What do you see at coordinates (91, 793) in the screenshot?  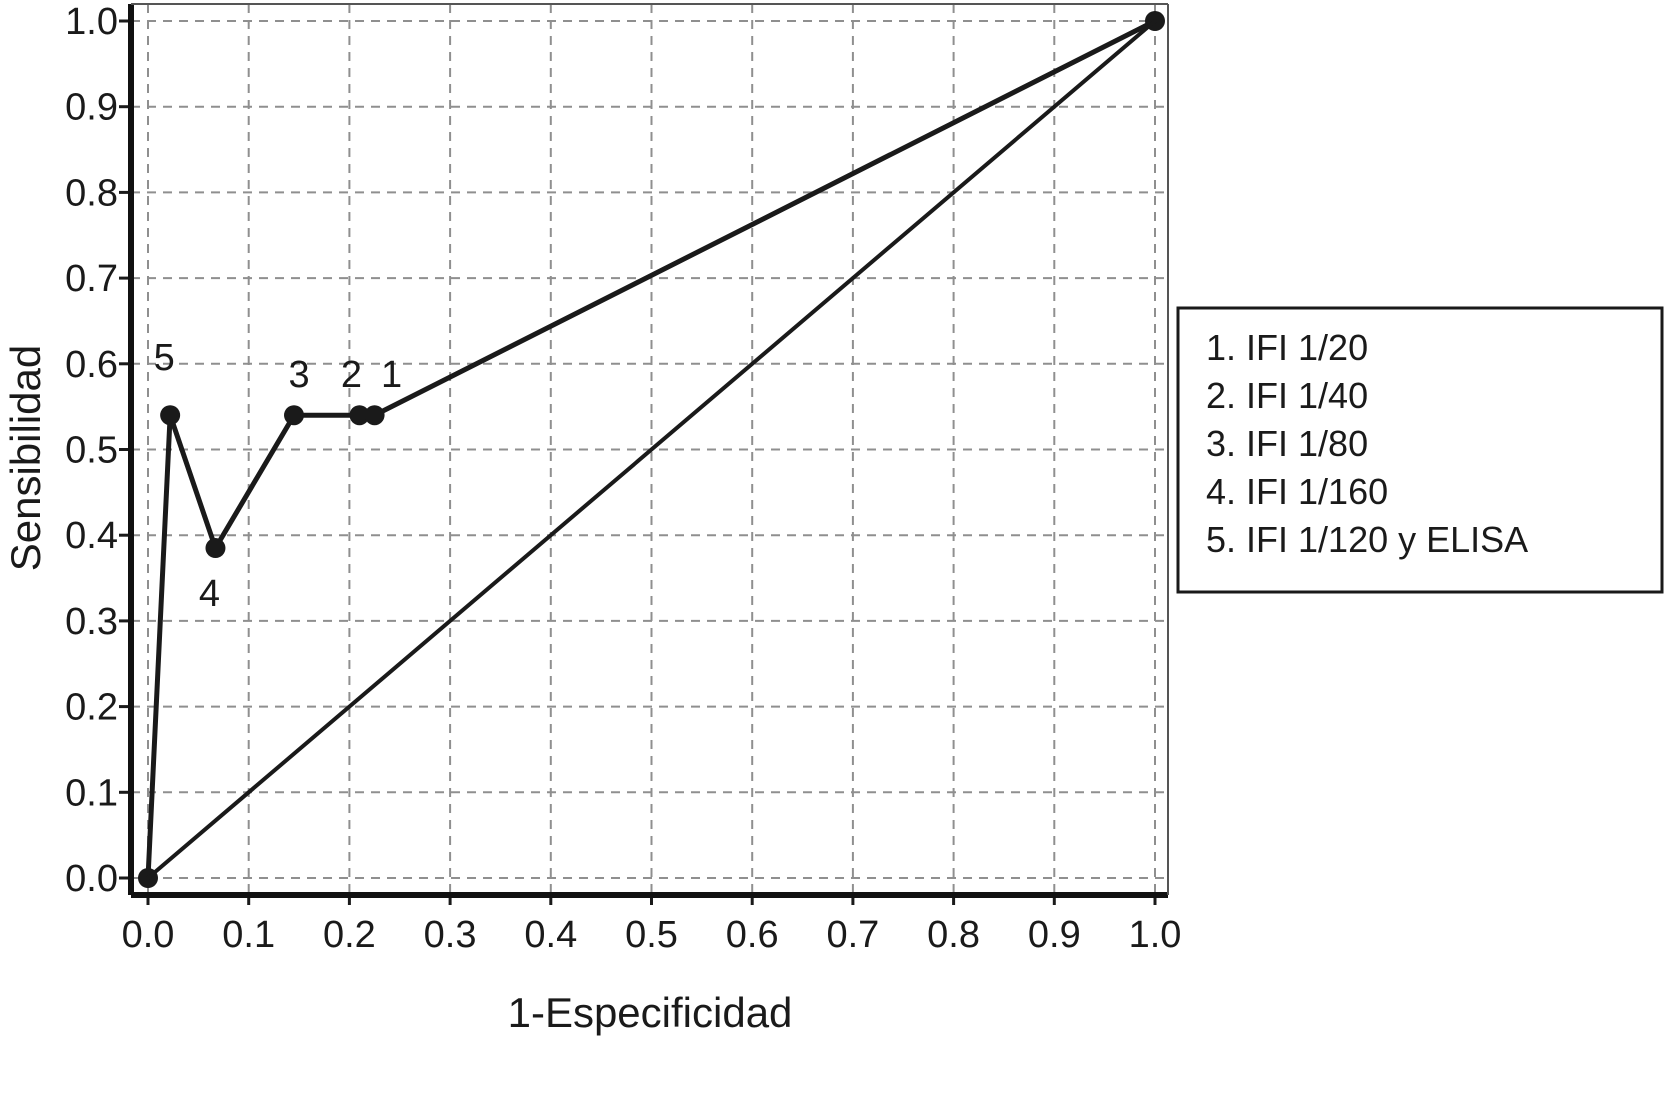 I see `y-tick-label: 0.1` at bounding box center [91, 793].